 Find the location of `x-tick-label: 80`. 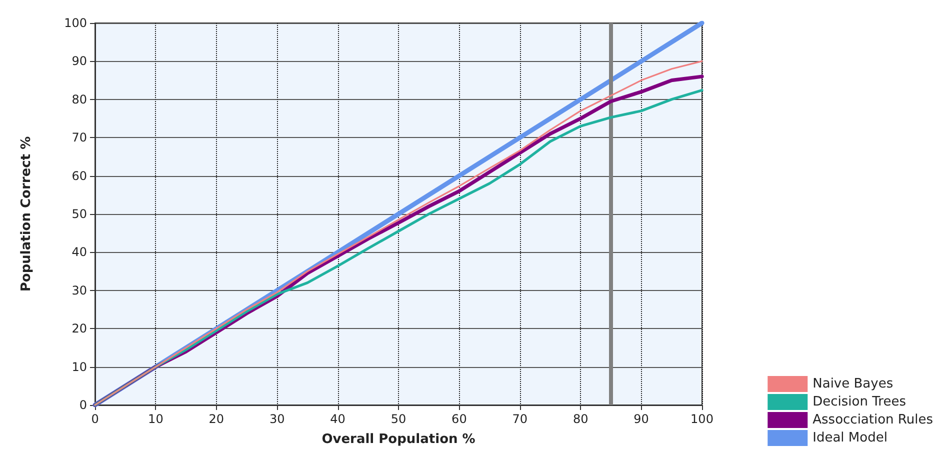

x-tick-label: 80 is located at coordinates (580, 419).